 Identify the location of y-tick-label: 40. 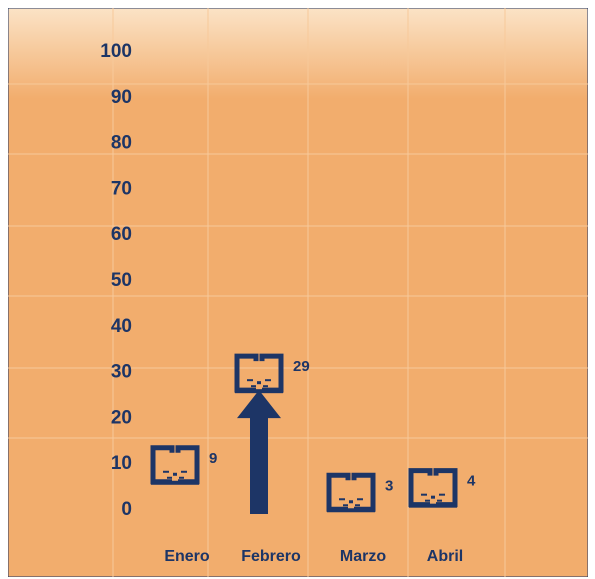
(121, 326).